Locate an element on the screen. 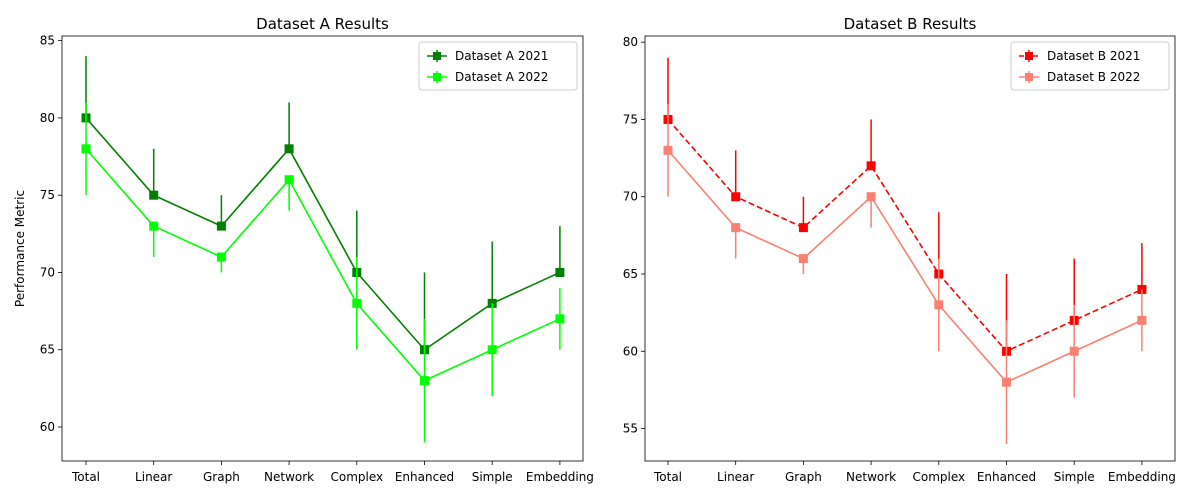 This screenshot has height=504, width=1200. panel-a-xtick-label: Complex is located at coordinates (356, 477).